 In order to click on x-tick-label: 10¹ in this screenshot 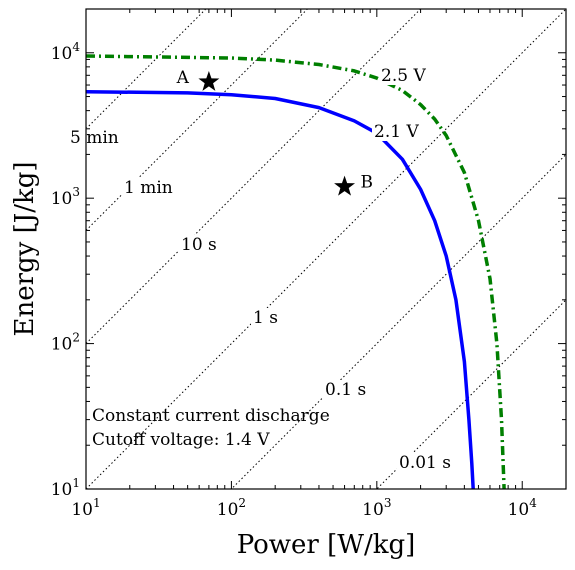, I will do `click(85, 508)`.